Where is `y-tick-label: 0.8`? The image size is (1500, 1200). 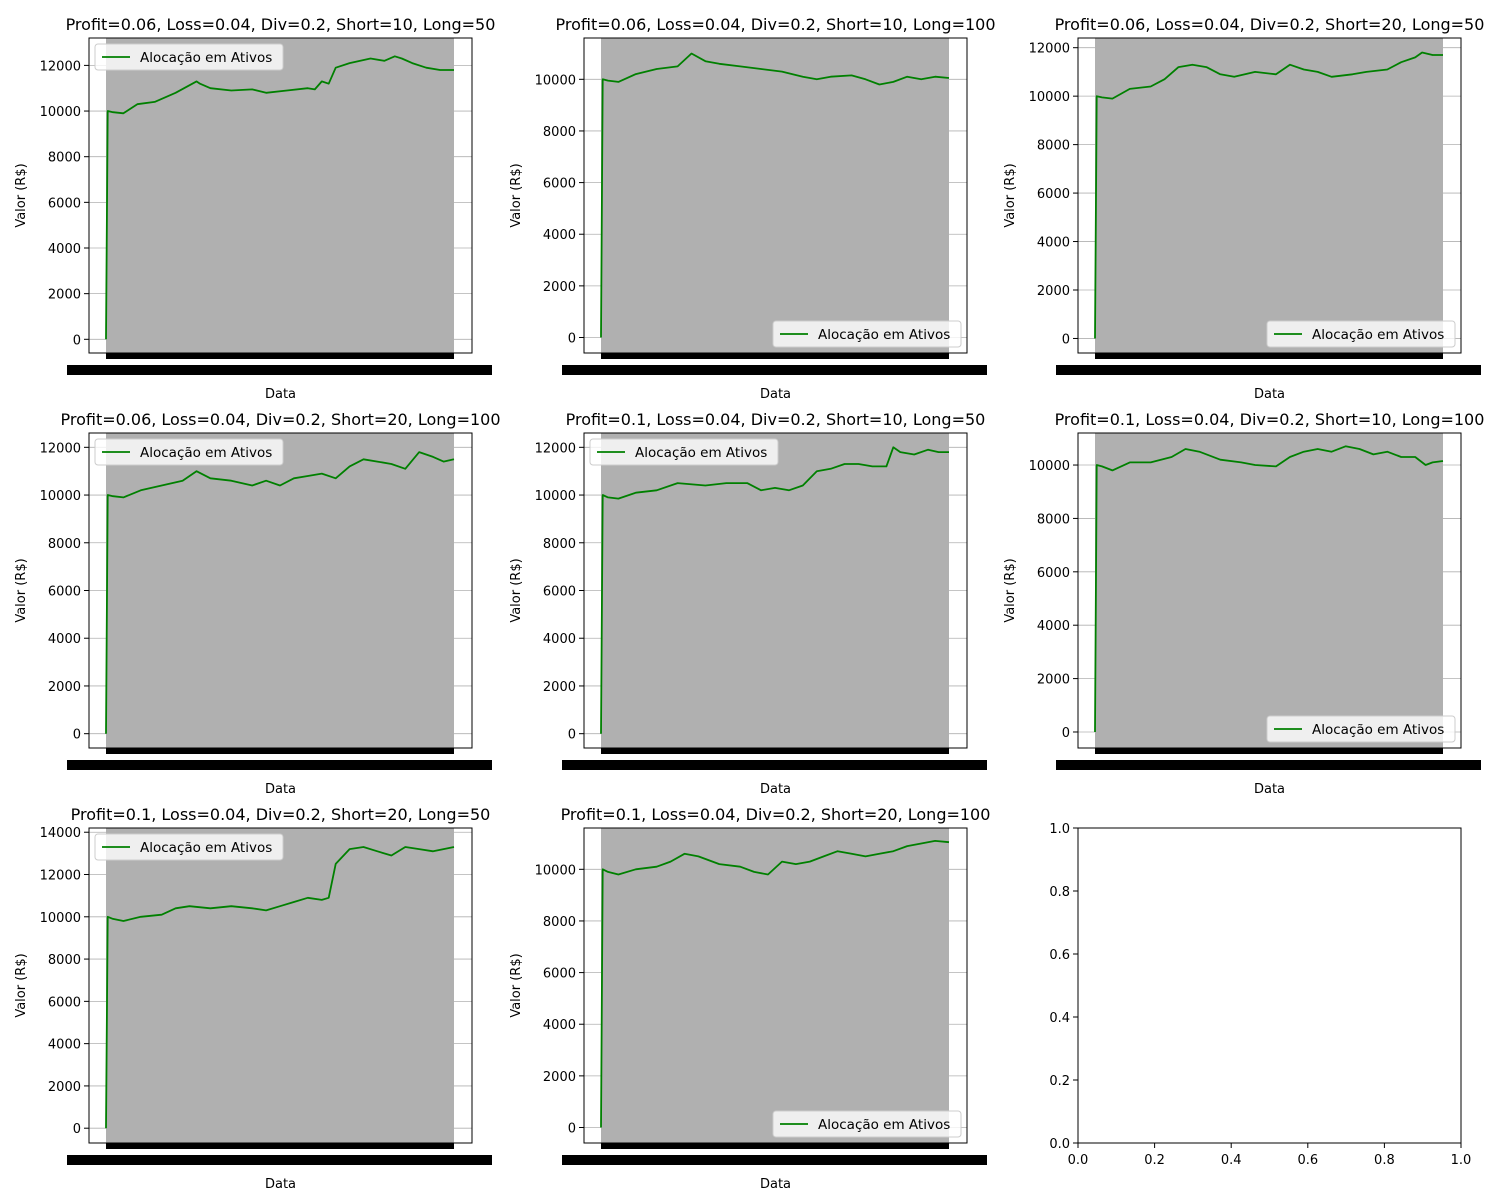
y-tick-label: 0.8 is located at coordinates (1059, 892).